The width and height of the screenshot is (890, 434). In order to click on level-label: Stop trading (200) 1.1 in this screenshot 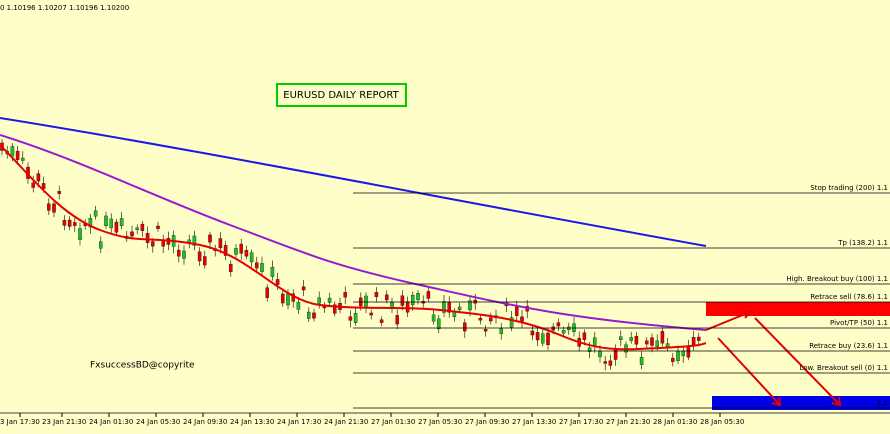, I will do `click(849, 188)`.